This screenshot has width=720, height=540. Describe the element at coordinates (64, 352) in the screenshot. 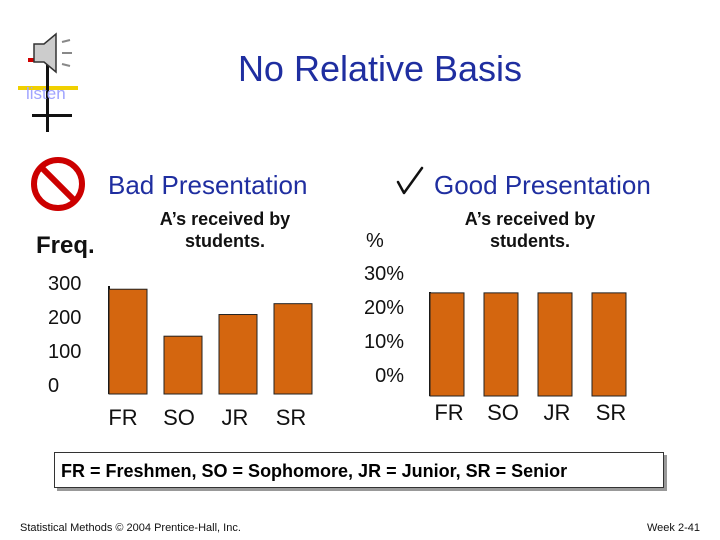

I see `y-tick-label: 100` at that location.